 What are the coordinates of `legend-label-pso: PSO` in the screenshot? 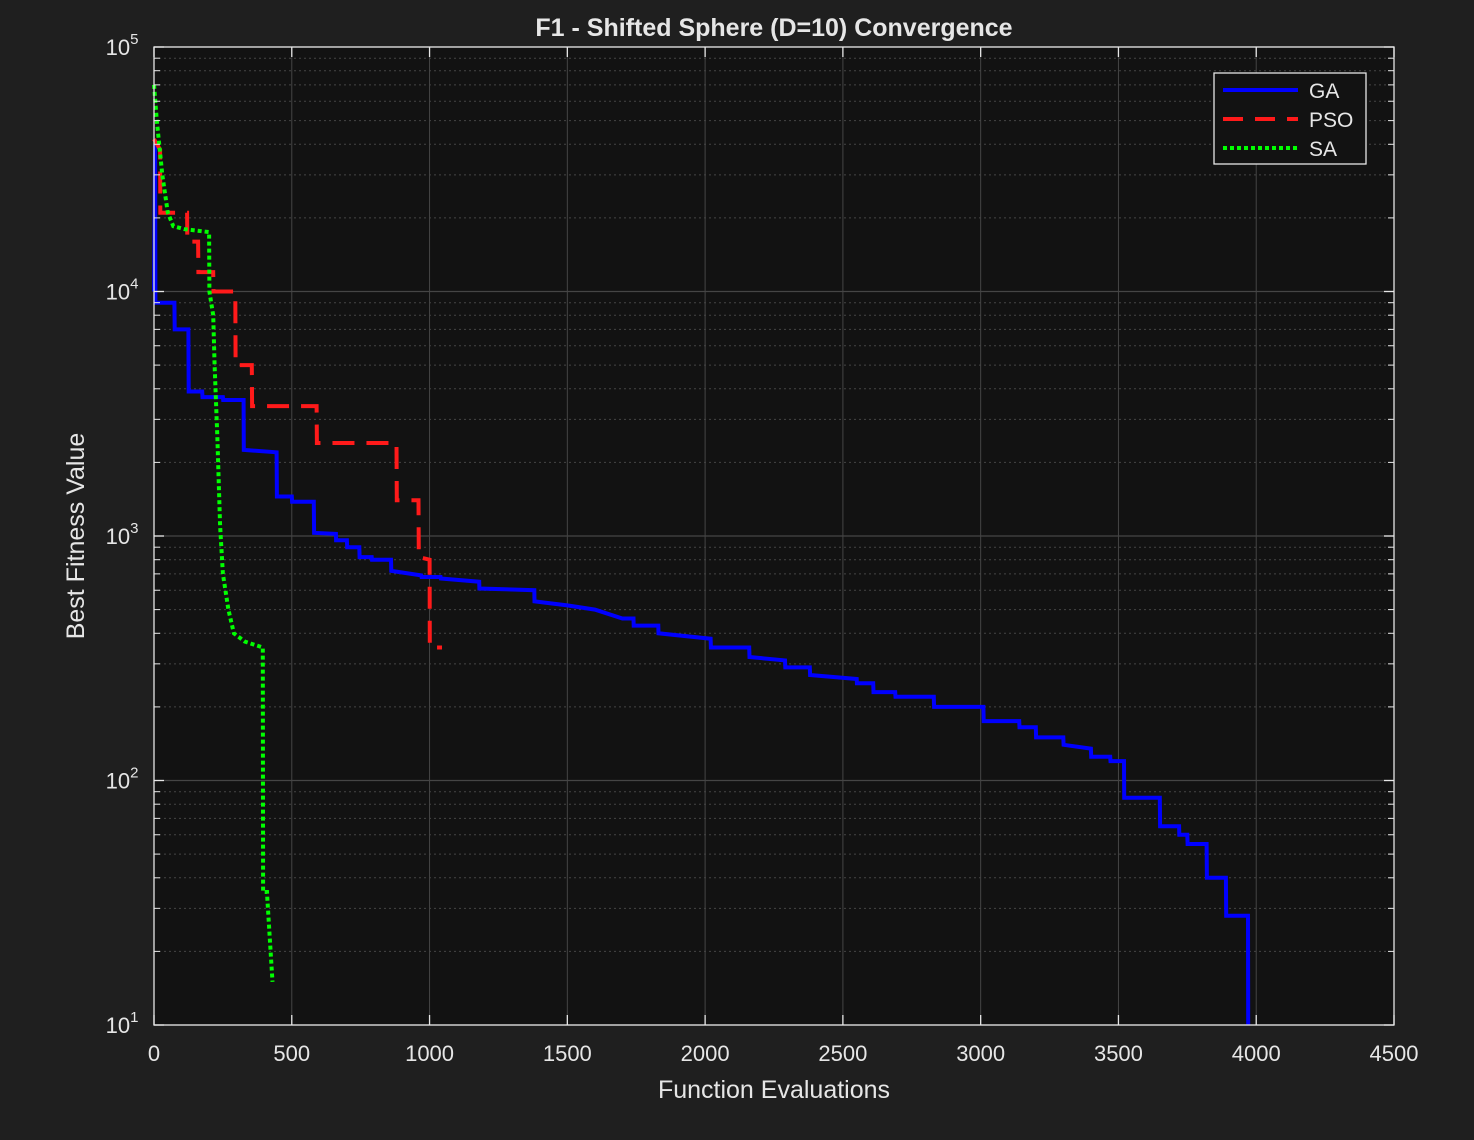 It's located at (1331, 120).